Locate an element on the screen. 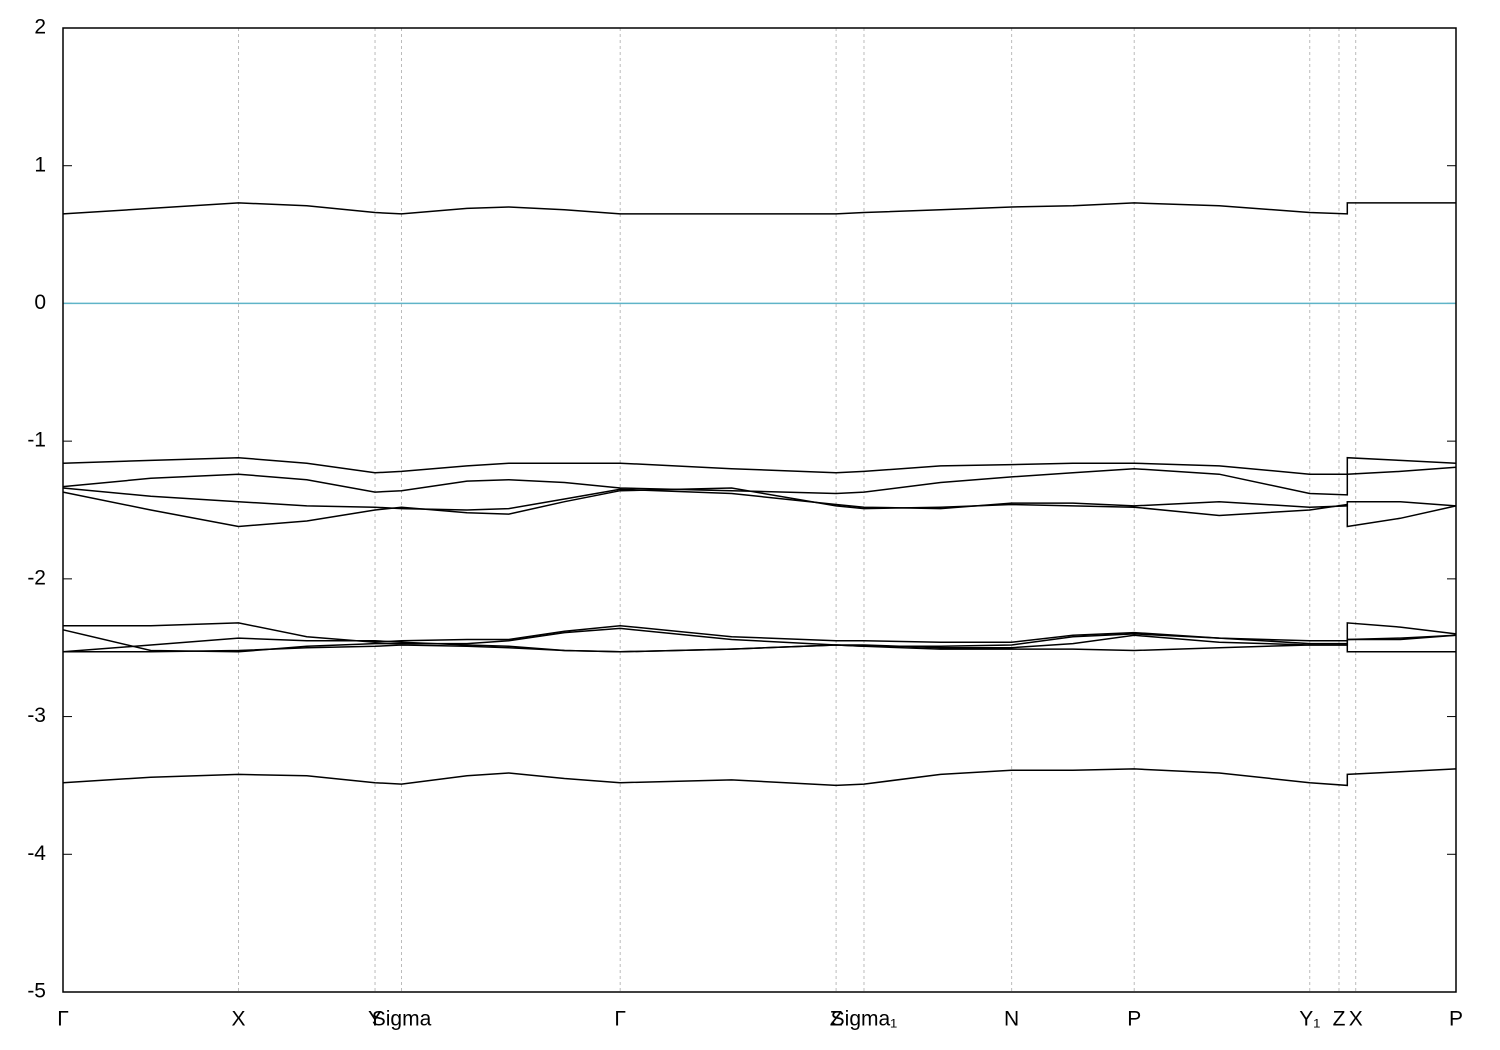 The height and width of the screenshot is (1050, 1500). x-tick-label: Y is located at coordinates (375, 1019).